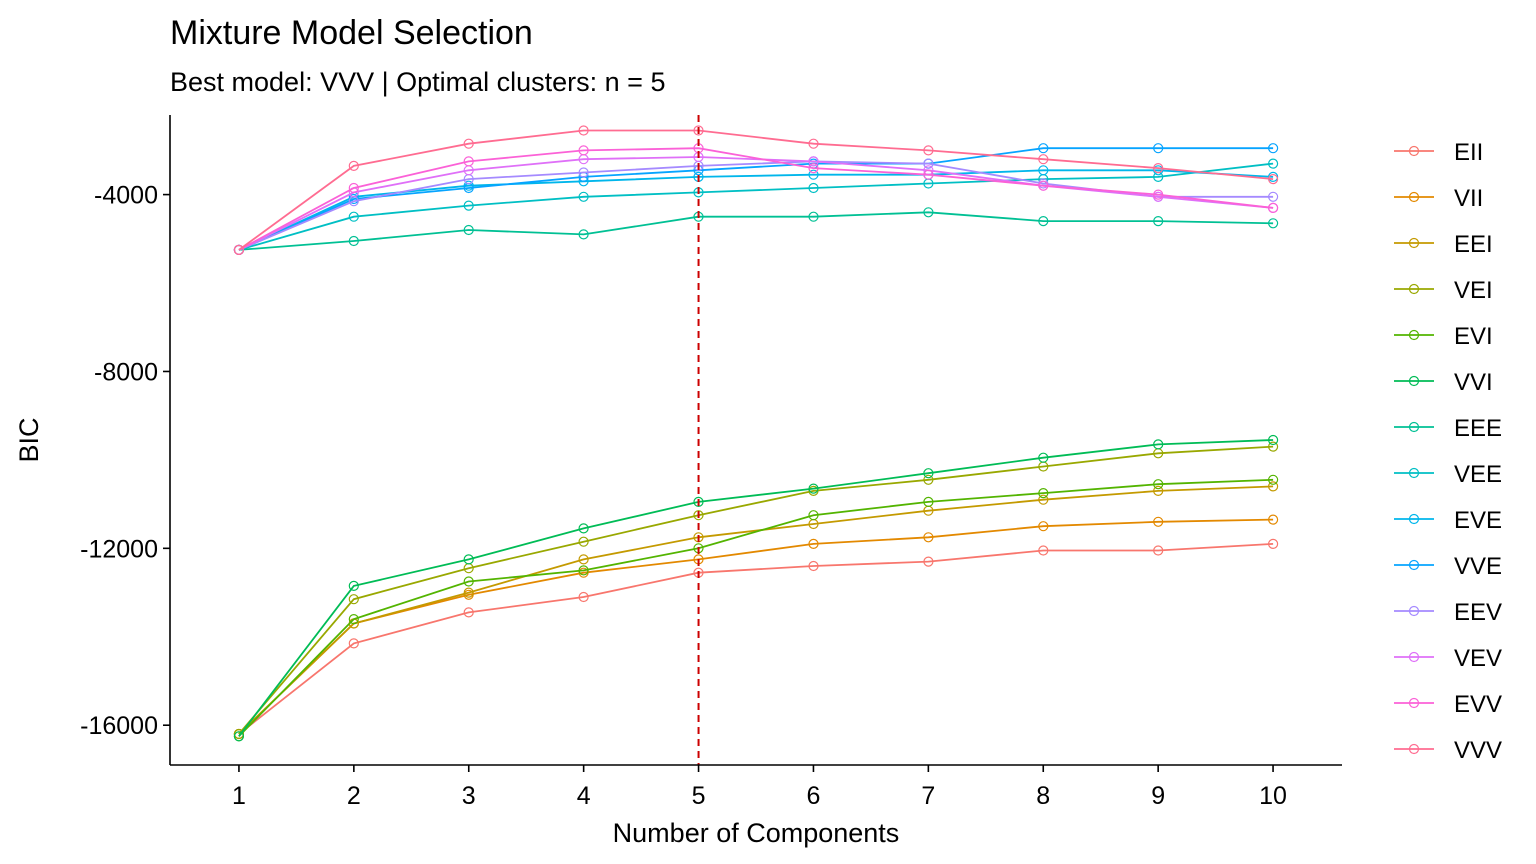  I want to click on x-tick-label: 4, so click(584, 796).